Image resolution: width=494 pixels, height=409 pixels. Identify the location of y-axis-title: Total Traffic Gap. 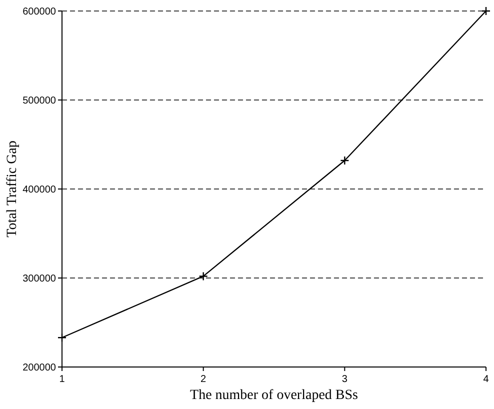
(12, 189).